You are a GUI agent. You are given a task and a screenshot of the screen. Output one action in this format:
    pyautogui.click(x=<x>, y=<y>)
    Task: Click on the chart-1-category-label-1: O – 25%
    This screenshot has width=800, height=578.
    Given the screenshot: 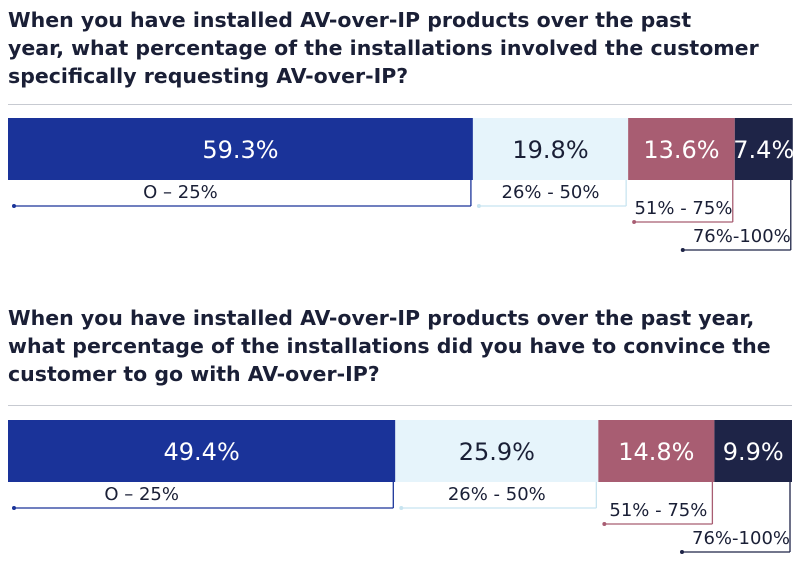 What is the action you would take?
    pyautogui.click(x=180, y=192)
    